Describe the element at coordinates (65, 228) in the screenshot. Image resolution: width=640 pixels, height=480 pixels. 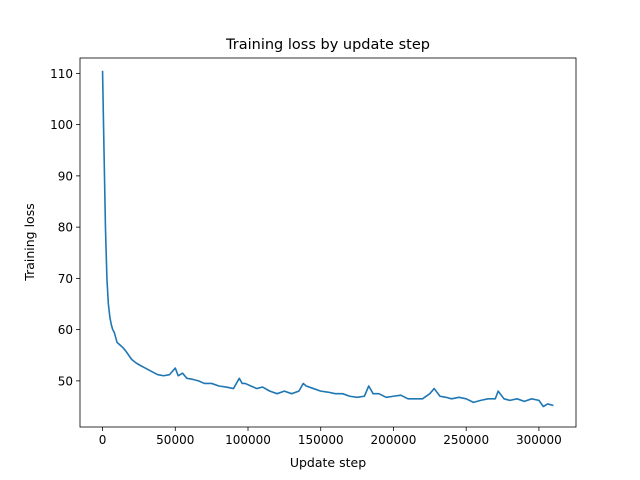
I see `y-tick-label: 80` at that location.